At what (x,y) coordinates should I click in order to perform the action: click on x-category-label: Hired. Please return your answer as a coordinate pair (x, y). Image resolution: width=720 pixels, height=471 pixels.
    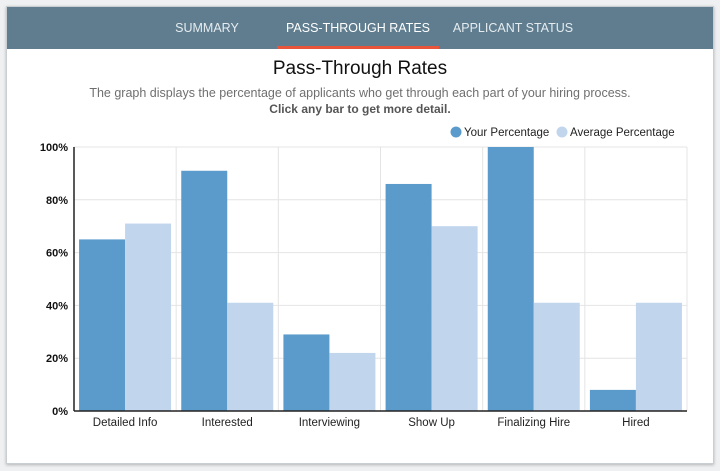
    Looking at the image, I should click on (635, 423).